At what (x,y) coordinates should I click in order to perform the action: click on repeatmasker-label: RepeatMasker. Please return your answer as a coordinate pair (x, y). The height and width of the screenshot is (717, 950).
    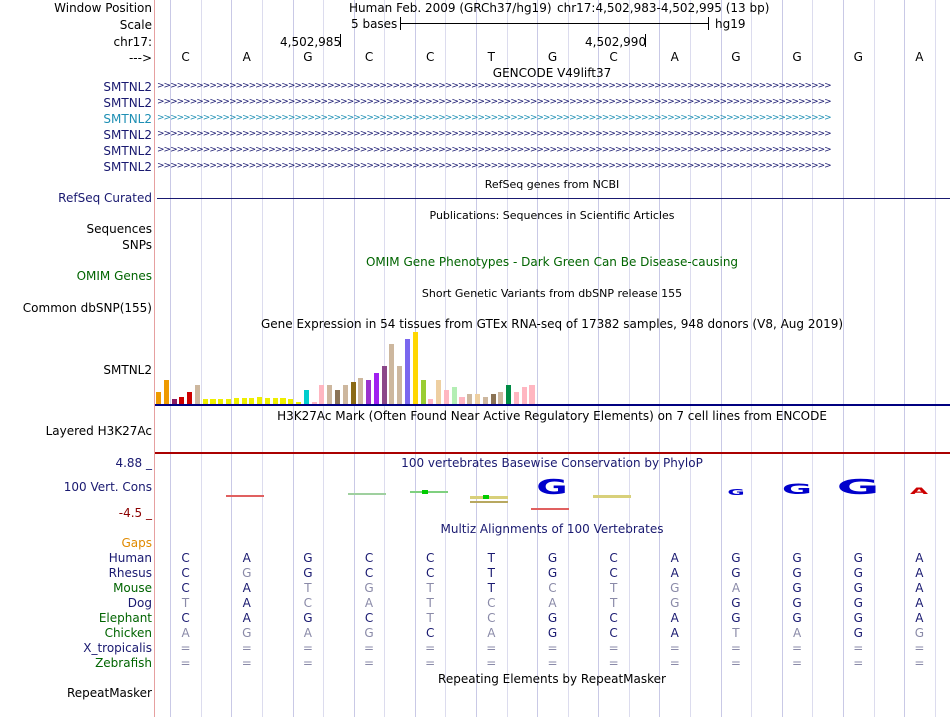
    Looking at the image, I should click on (109, 693).